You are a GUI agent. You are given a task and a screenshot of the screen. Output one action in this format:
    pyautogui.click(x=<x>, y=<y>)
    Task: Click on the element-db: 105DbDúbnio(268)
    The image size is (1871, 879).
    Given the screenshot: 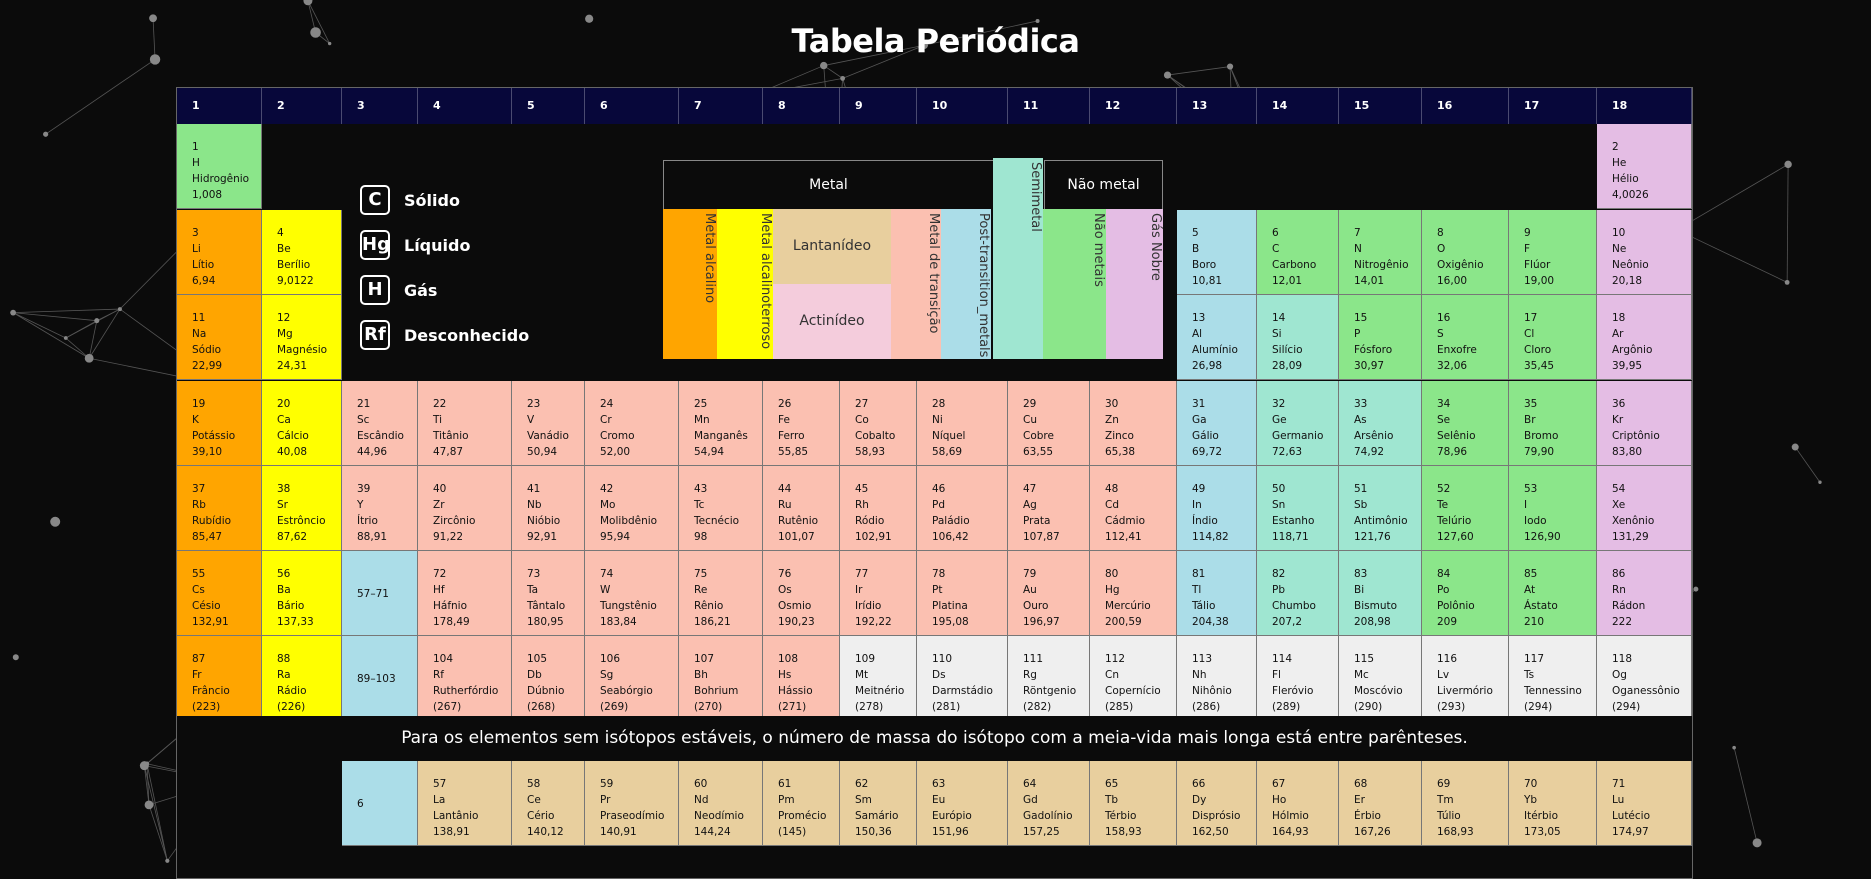 What is the action you would take?
    pyautogui.click(x=548, y=678)
    